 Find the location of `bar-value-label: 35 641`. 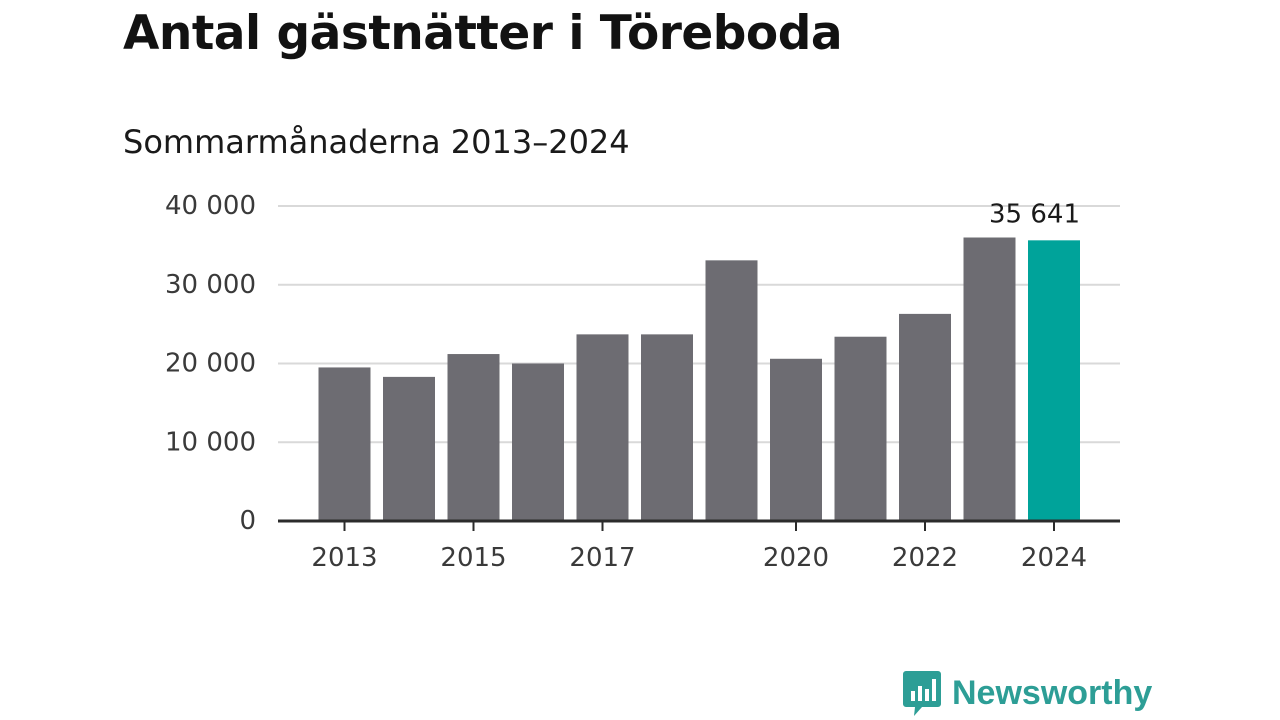

bar-value-label: 35 641 is located at coordinates (1034, 214).